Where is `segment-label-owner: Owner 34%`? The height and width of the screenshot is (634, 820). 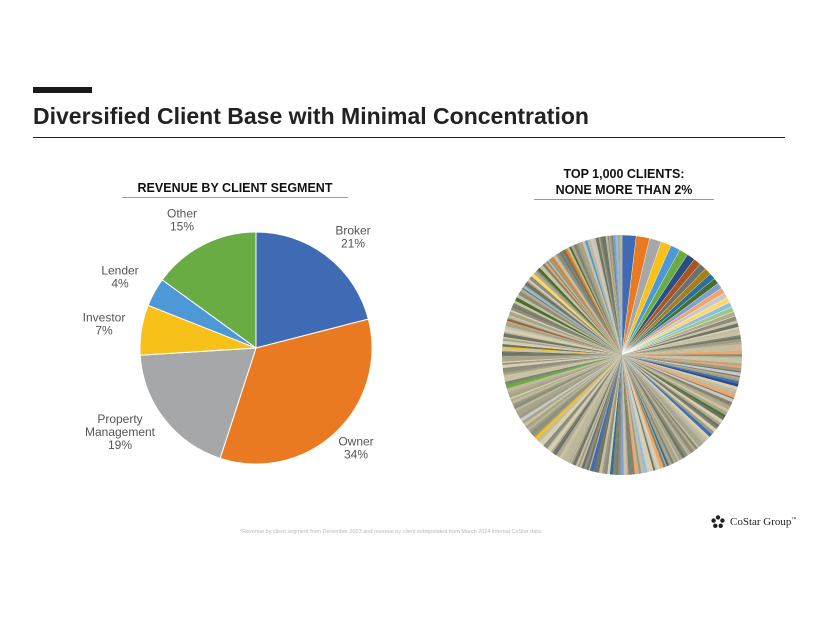
segment-label-owner: Owner 34% is located at coordinates (355, 448).